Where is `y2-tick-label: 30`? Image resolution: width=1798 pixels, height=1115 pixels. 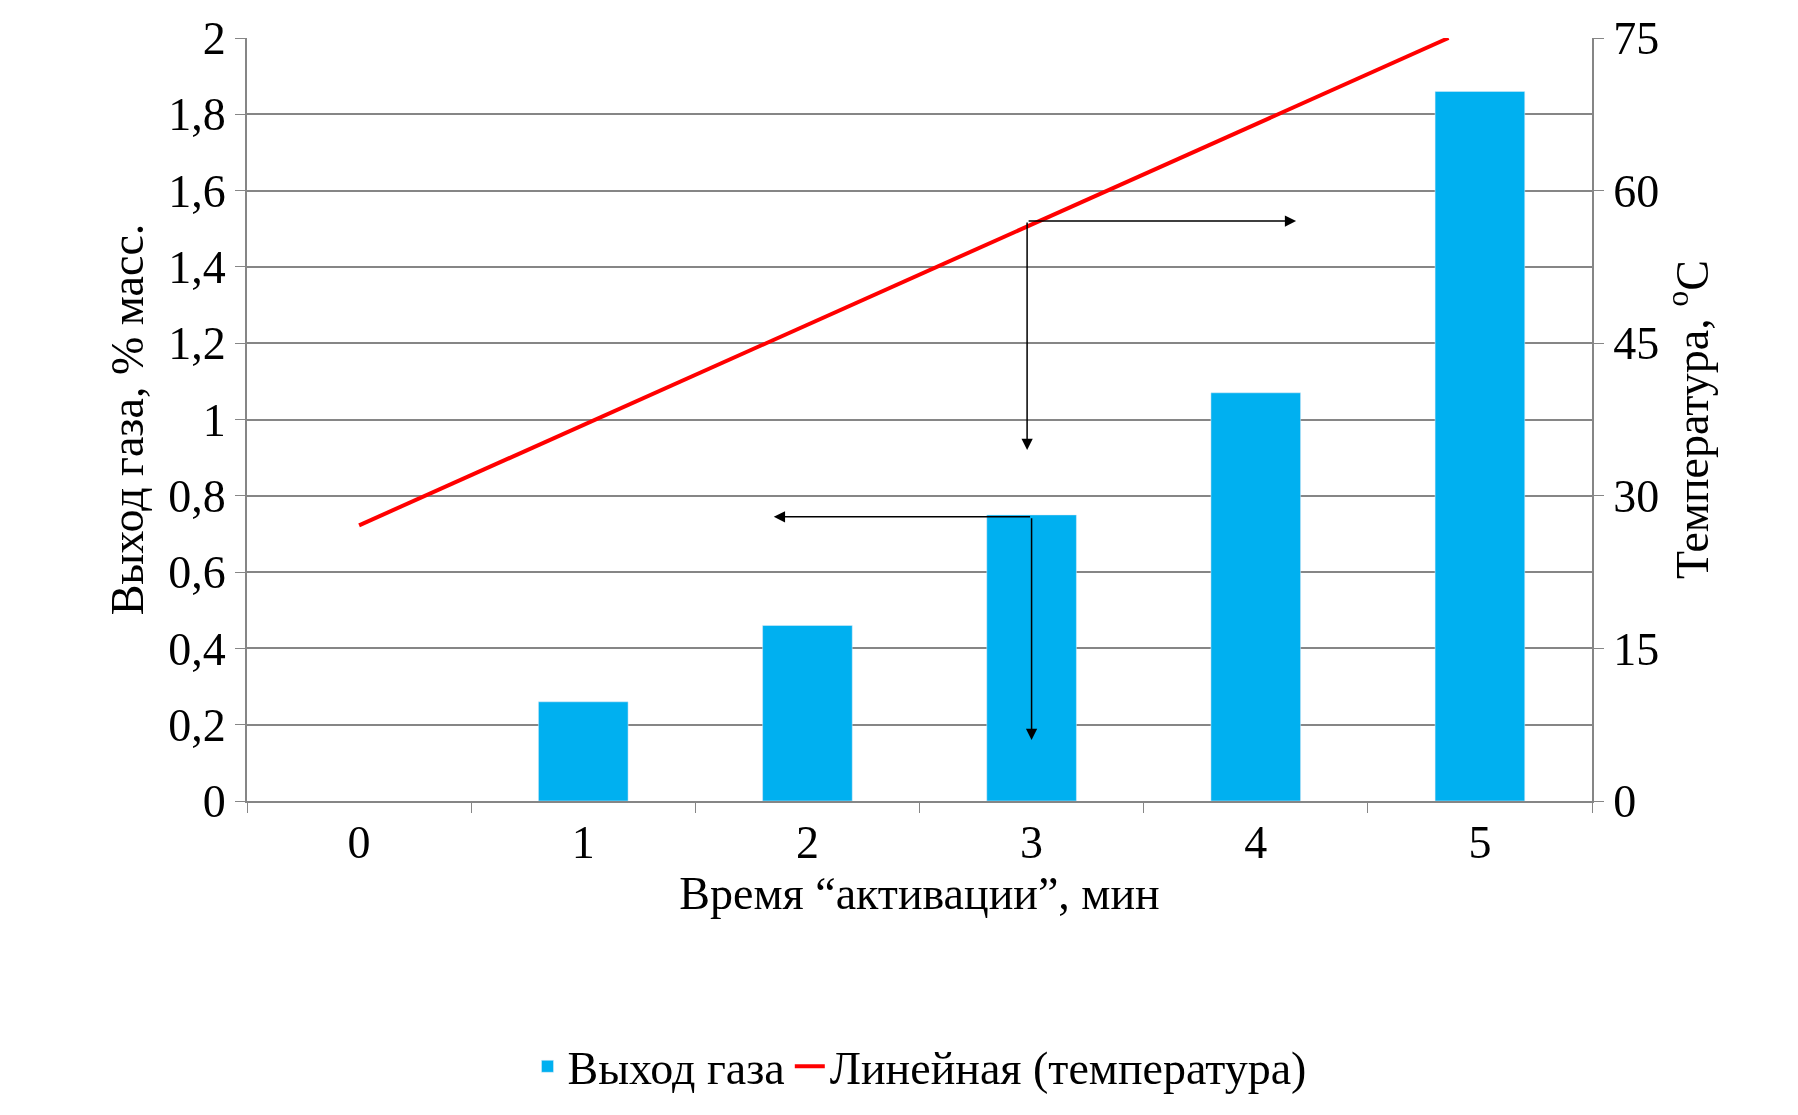 y2-tick-label: 30 is located at coordinates (1636, 496).